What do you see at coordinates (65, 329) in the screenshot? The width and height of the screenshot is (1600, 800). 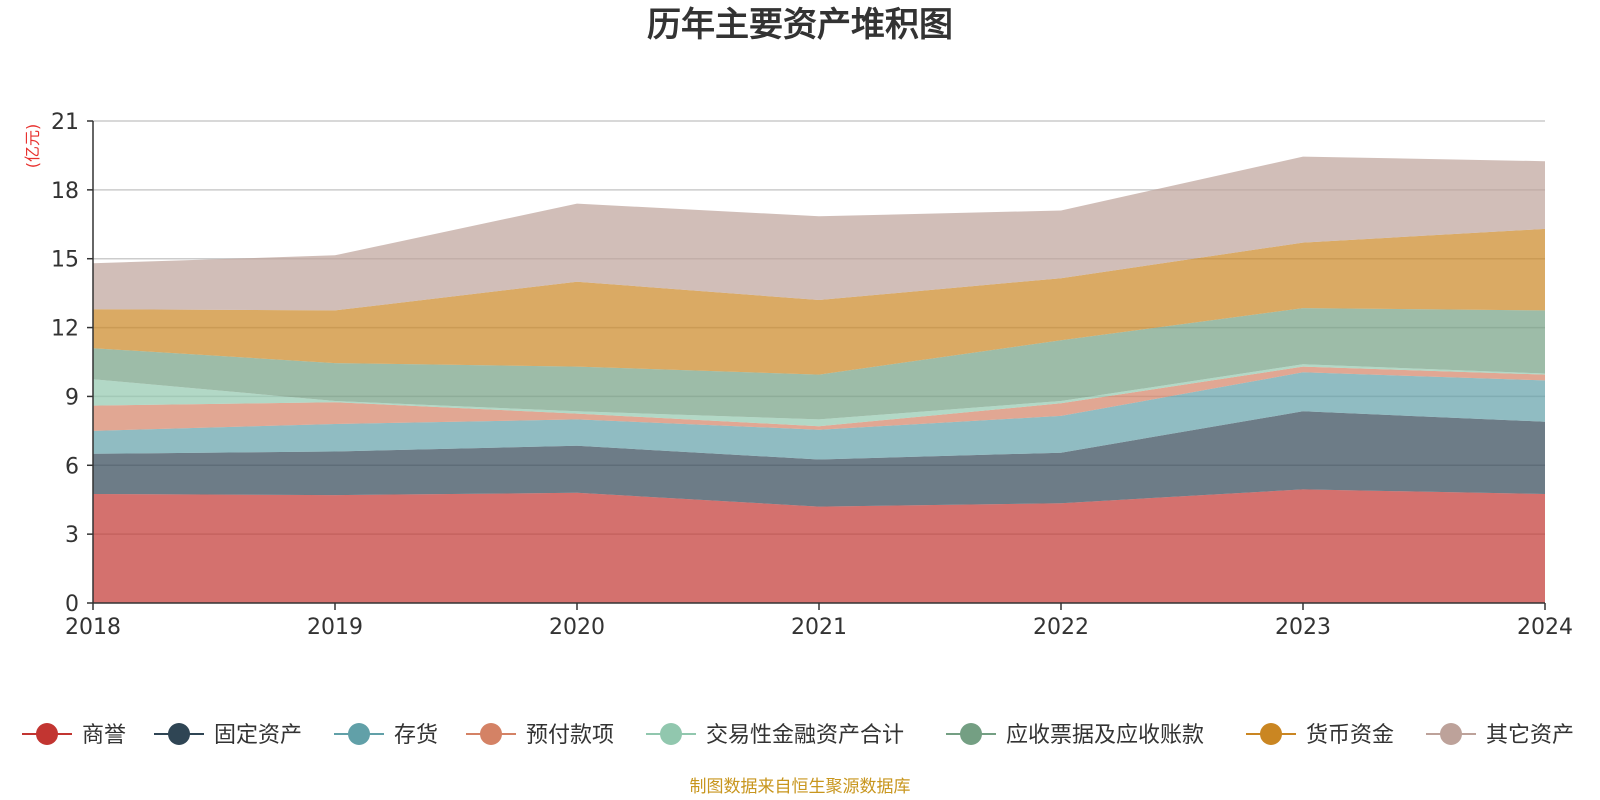 I see `y-tick-label: 12` at bounding box center [65, 329].